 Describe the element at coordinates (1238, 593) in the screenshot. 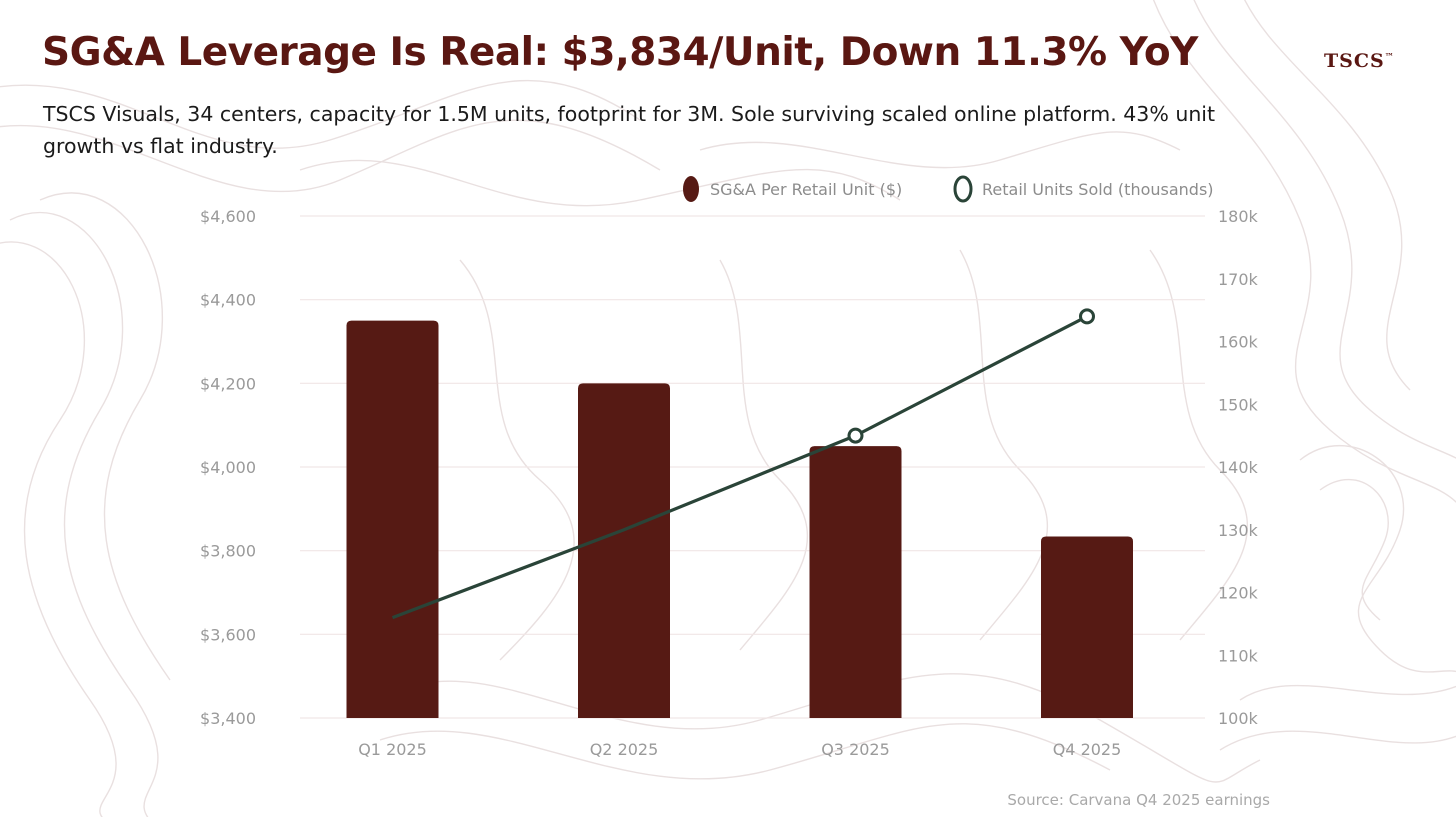

I see `right-axis-tick-label: 120k` at that location.